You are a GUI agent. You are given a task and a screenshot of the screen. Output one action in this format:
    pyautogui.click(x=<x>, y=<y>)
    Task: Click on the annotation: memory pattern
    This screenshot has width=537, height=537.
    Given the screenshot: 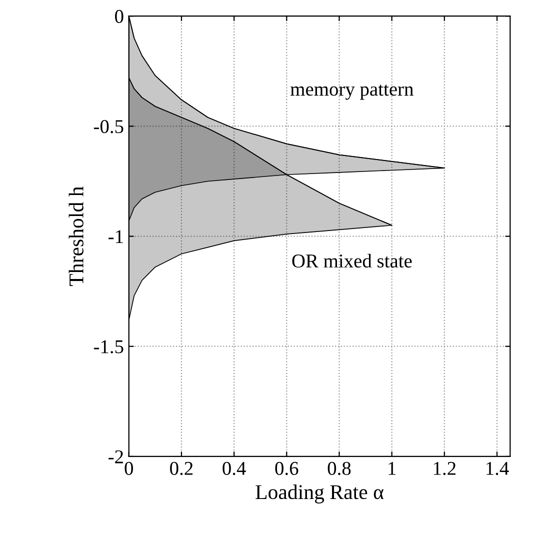 What is the action you would take?
    pyautogui.click(x=352, y=92)
    